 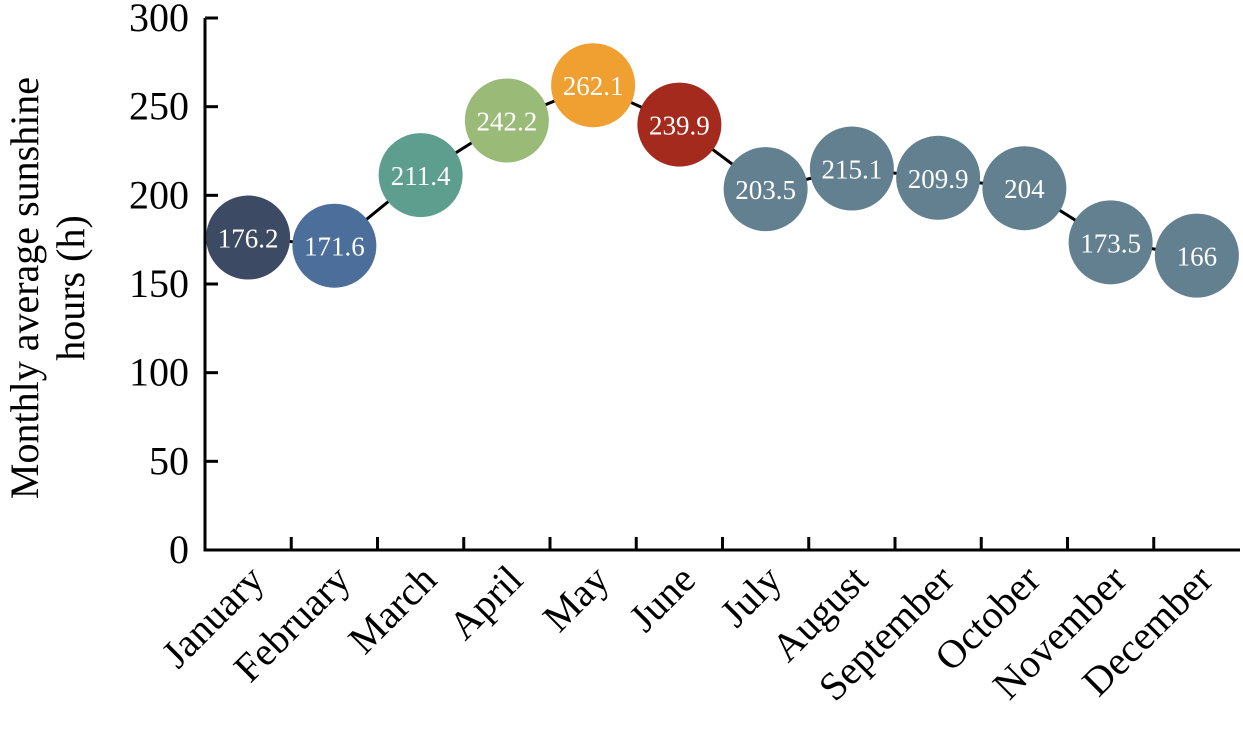 I want to click on y-tick-label: 100, so click(x=159, y=372).